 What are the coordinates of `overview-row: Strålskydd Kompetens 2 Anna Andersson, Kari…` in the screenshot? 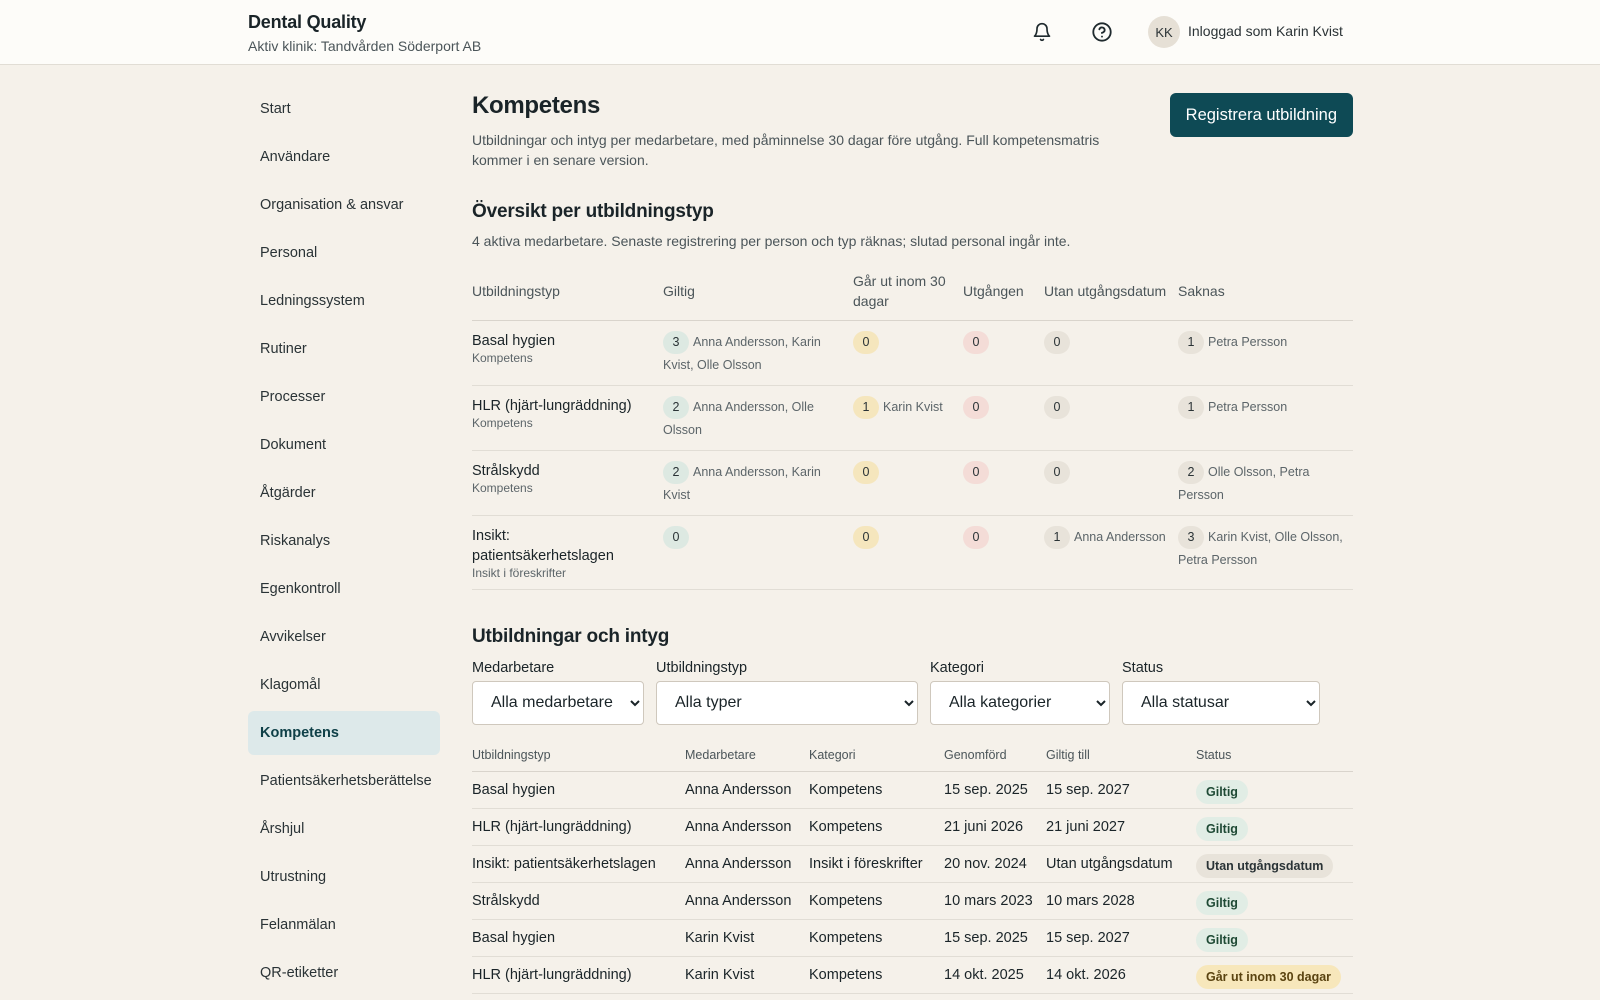 It's located at (912, 483).